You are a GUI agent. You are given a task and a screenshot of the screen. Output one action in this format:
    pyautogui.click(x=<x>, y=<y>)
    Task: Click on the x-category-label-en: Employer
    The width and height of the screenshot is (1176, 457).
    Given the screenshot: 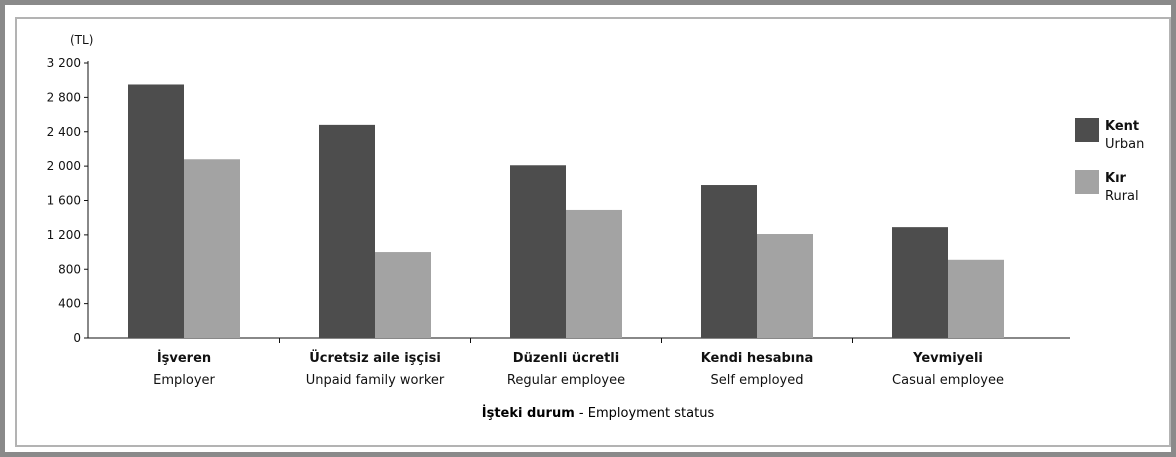 What is the action you would take?
    pyautogui.click(x=184, y=380)
    